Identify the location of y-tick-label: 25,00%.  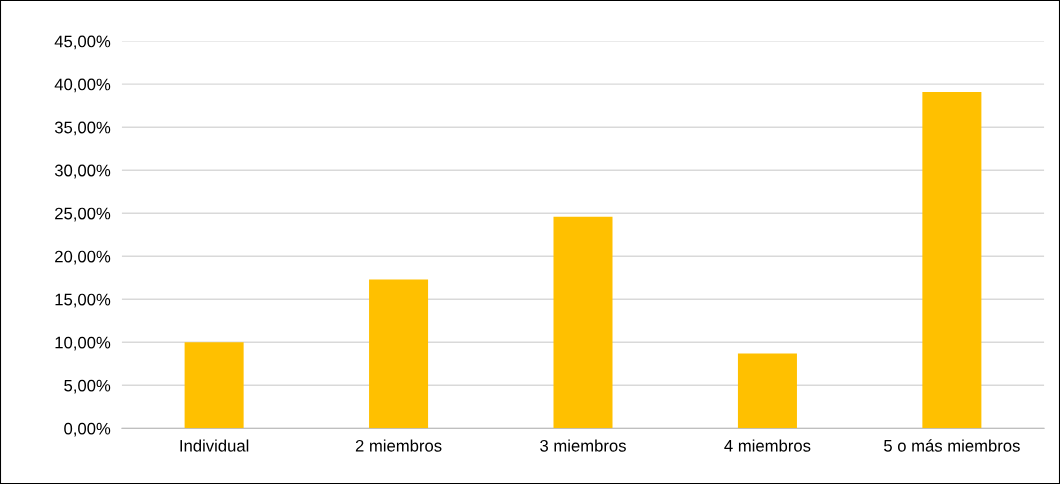
(83, 214).